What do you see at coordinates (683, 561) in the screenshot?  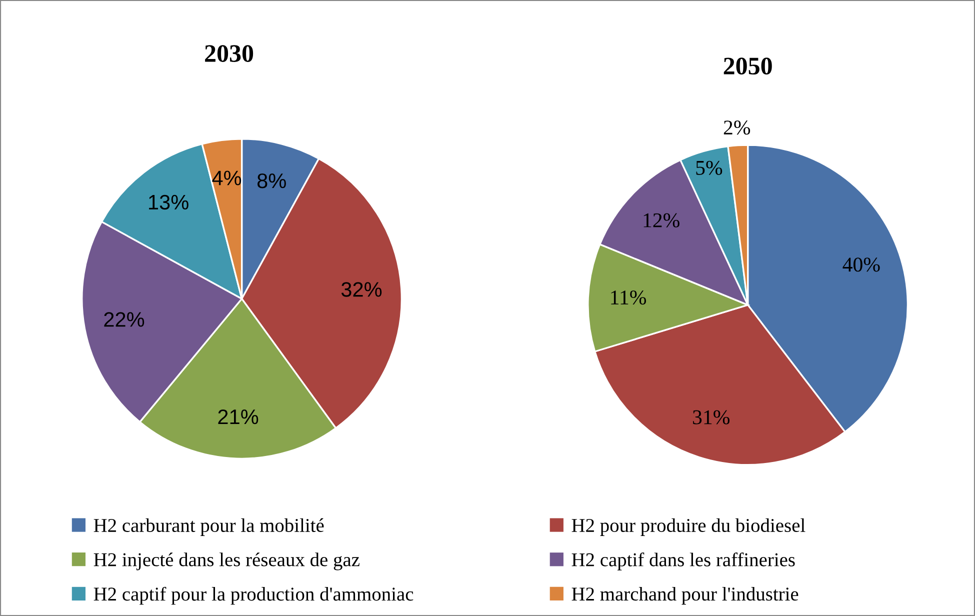 I see `legend-label: H2 captif dans les raffineries` at bounding box center [683, 561].